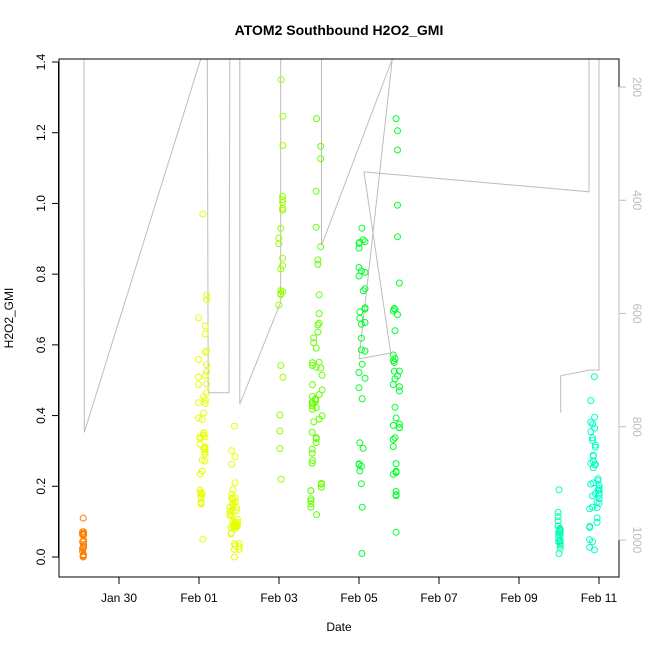 The width and height of the screenshot is (650, 650). I want to click on y-tick-label: 0.0, so click(41, 556).